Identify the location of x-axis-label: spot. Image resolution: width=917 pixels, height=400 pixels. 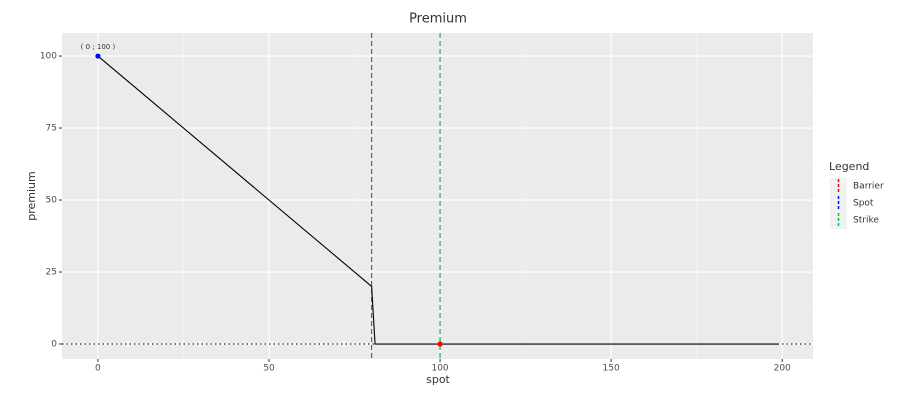
(438, 379).